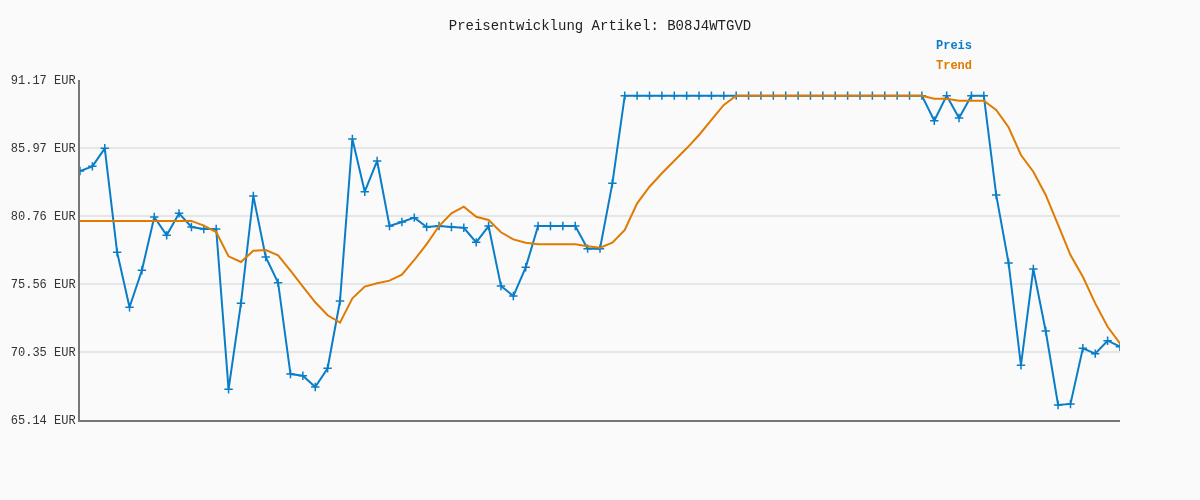  What do you see at coordinates (954, 46) in the screenshot?
I see `text: Preis` at bounding box center [954, 46].